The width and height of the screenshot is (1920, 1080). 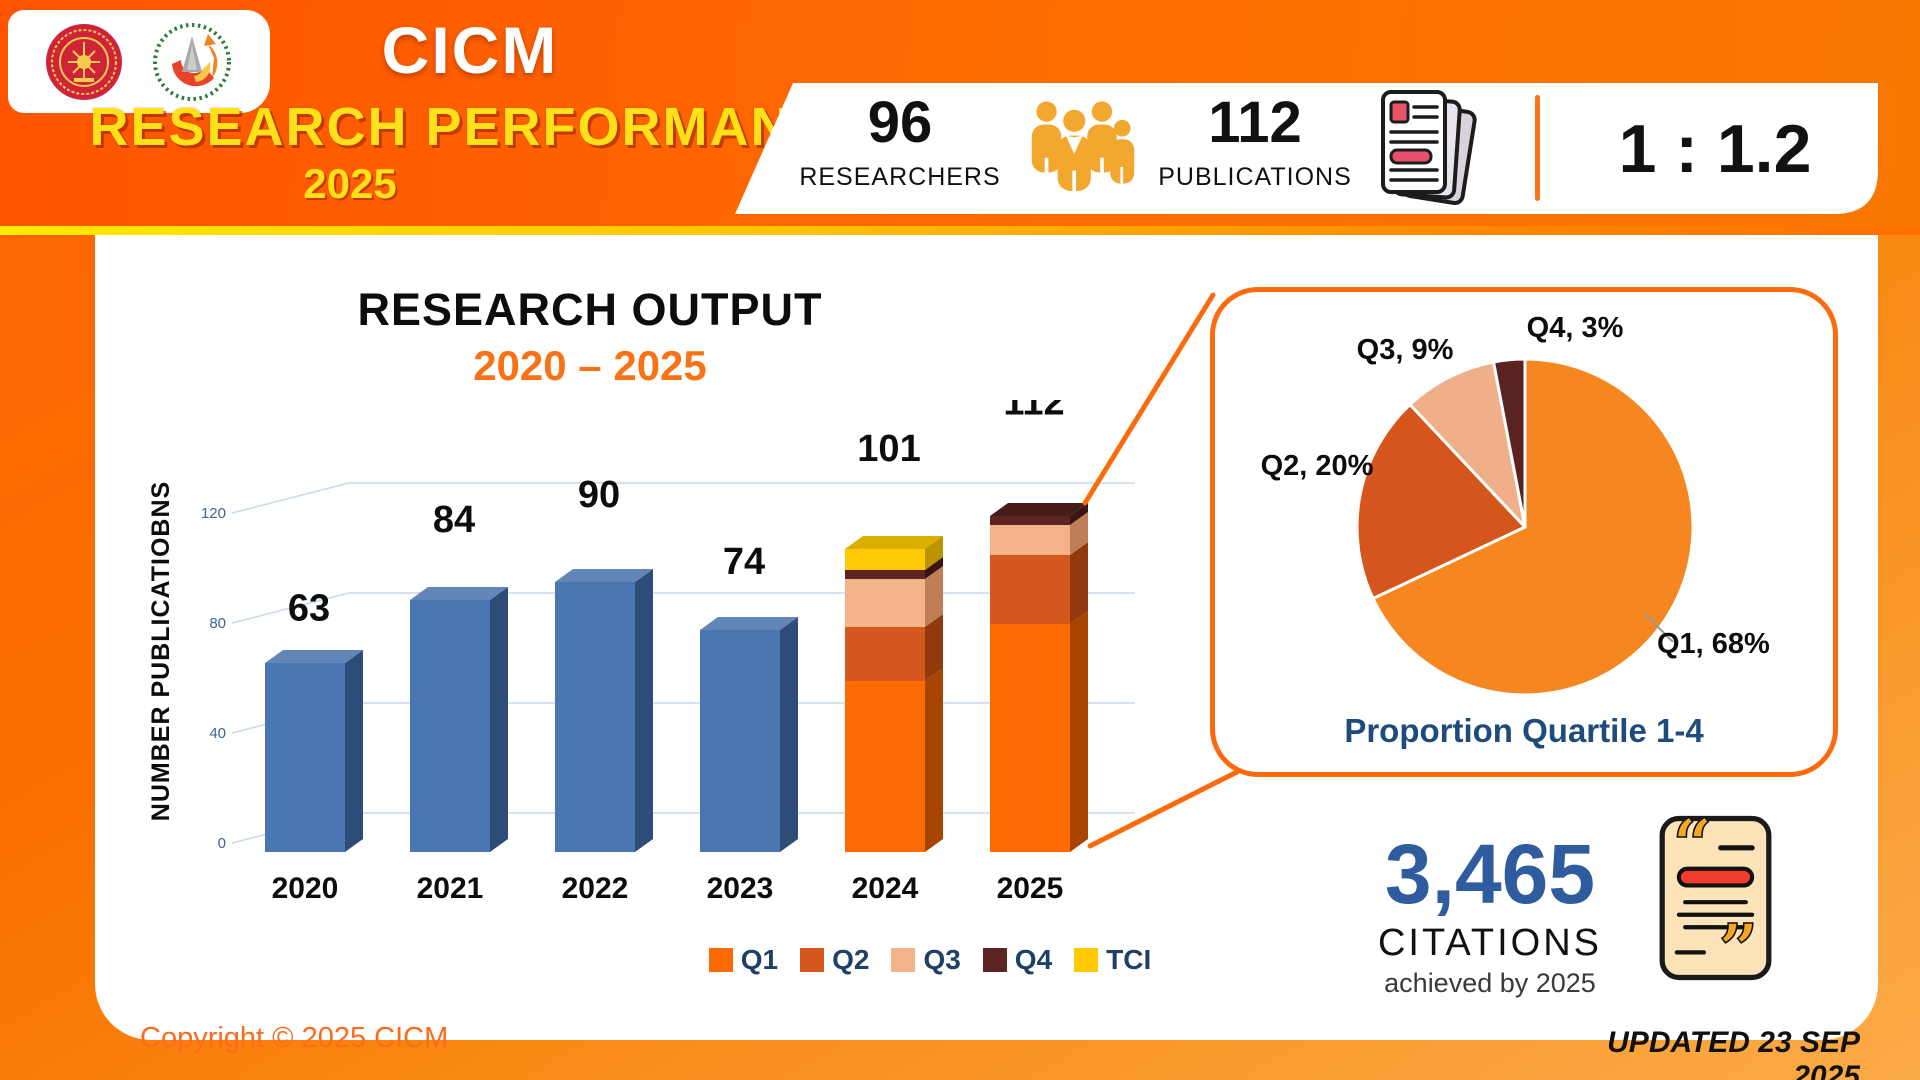 I want to click on citations-note: achieved by 2025, so click(x=1490, y=983).